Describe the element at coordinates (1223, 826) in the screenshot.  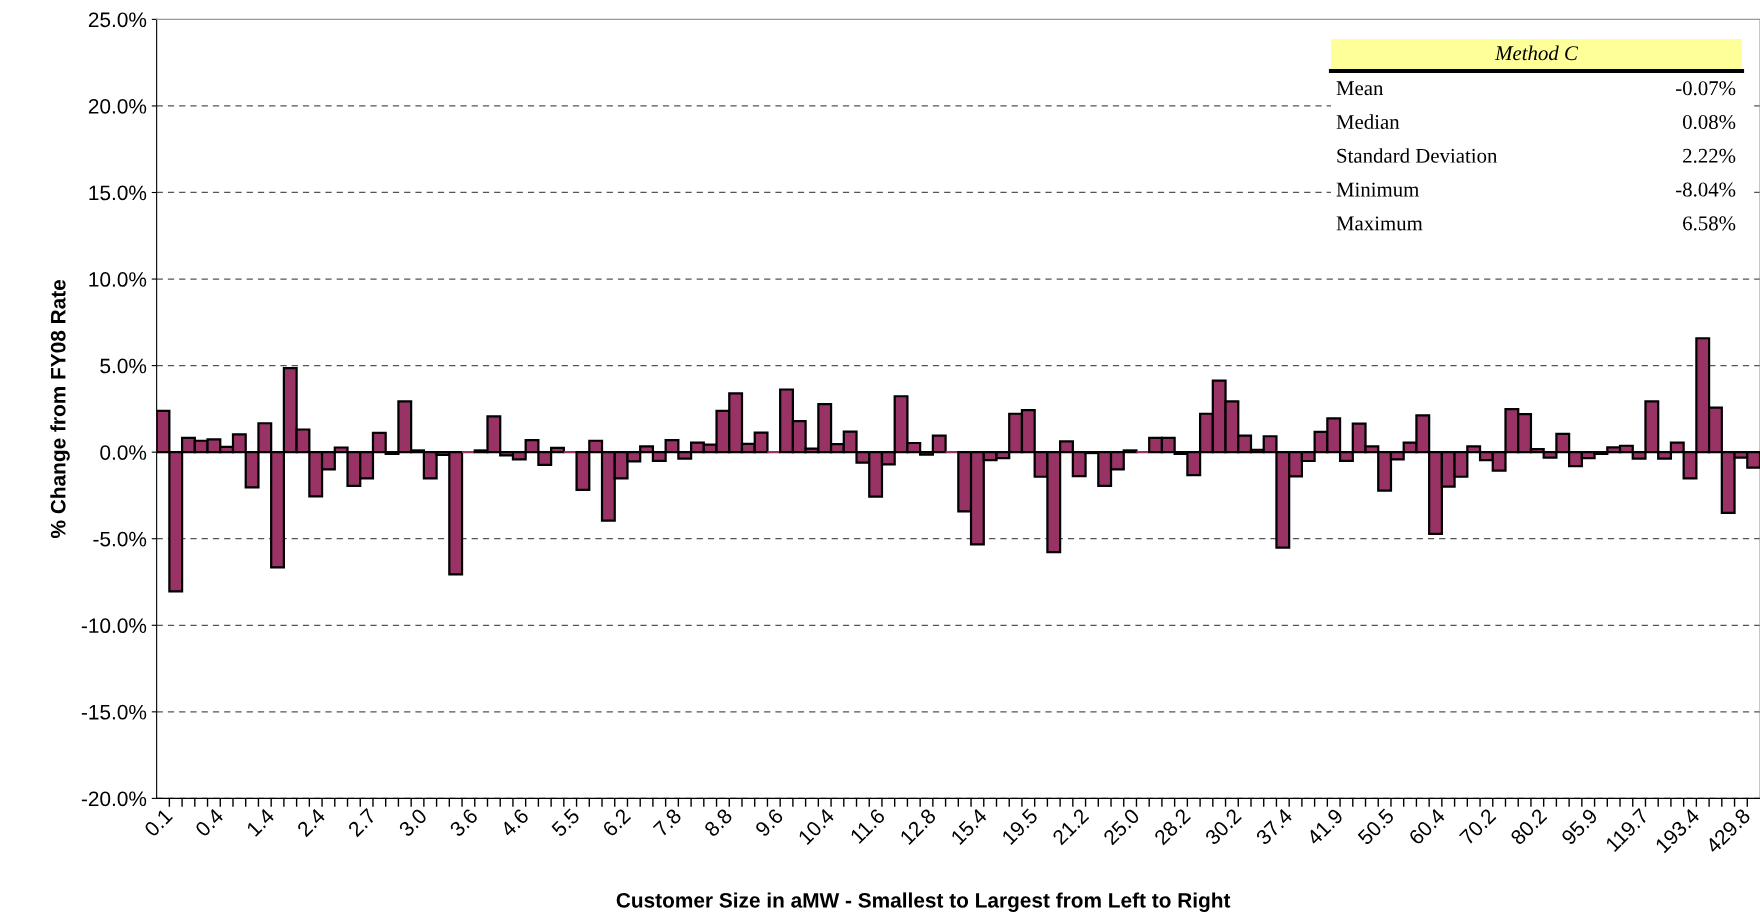
I see `x-tick-label: 30.2` at that location.